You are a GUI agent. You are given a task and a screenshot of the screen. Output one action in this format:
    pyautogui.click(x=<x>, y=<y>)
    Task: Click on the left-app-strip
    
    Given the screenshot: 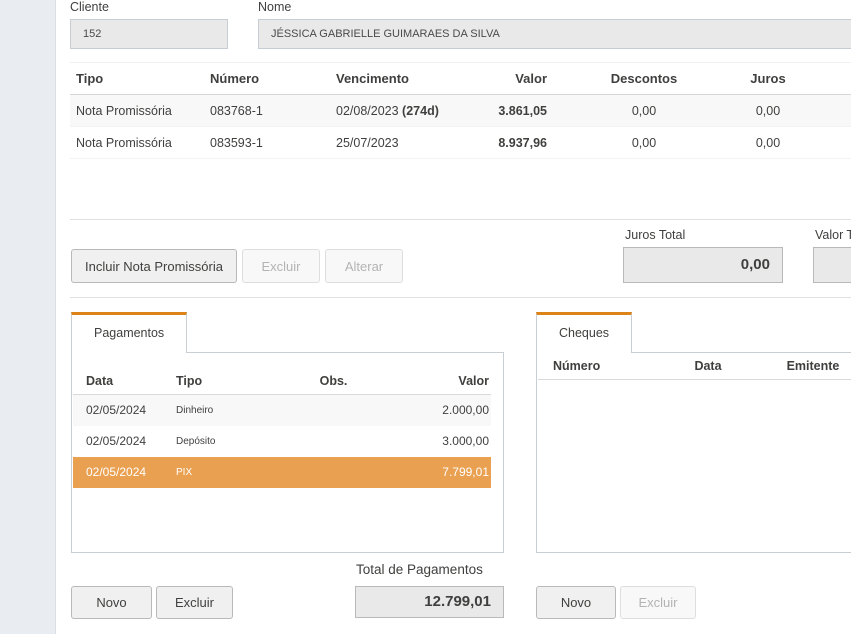 What is the action you would take?
    pyautogui.click(x=28, y=317)
    